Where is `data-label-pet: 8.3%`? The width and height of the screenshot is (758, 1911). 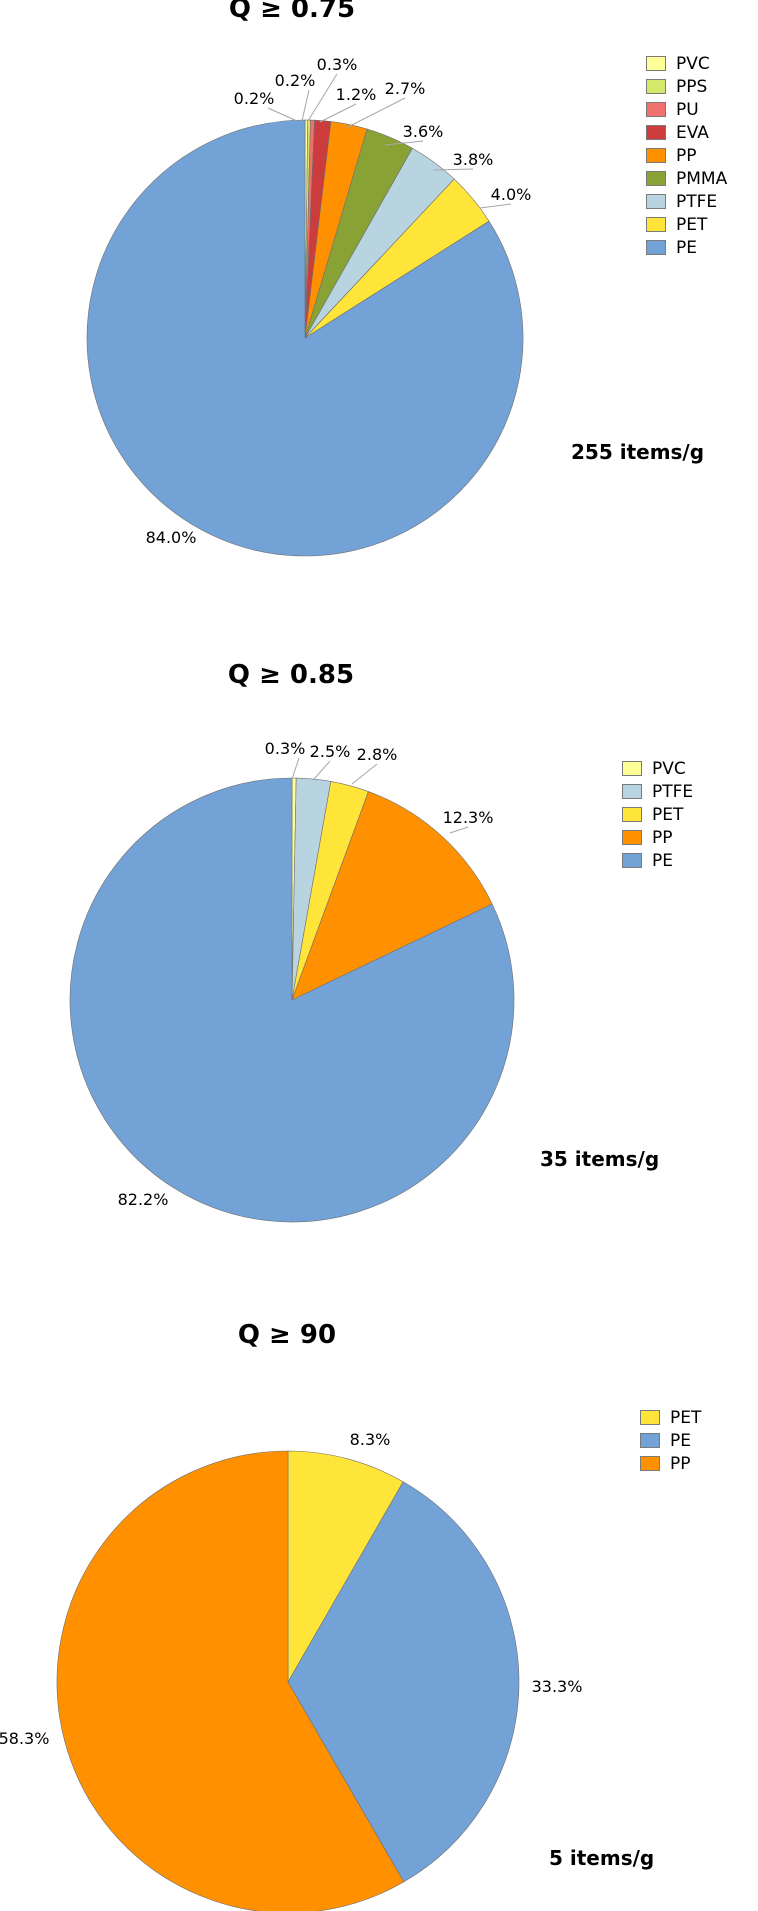 data-label-pet: 8.3% is located at coordinates (370, 1439).